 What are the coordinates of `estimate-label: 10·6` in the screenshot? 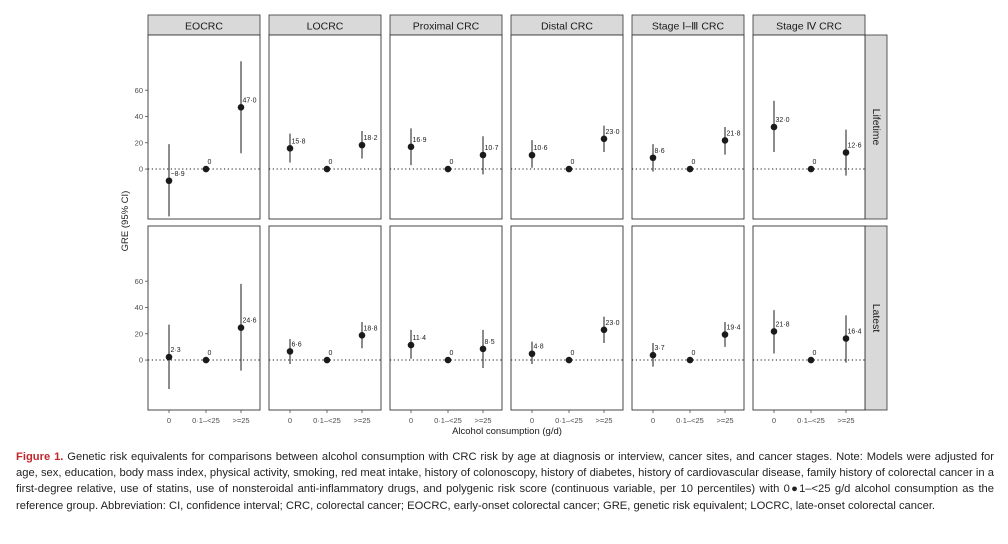 It's located at (541, 148).